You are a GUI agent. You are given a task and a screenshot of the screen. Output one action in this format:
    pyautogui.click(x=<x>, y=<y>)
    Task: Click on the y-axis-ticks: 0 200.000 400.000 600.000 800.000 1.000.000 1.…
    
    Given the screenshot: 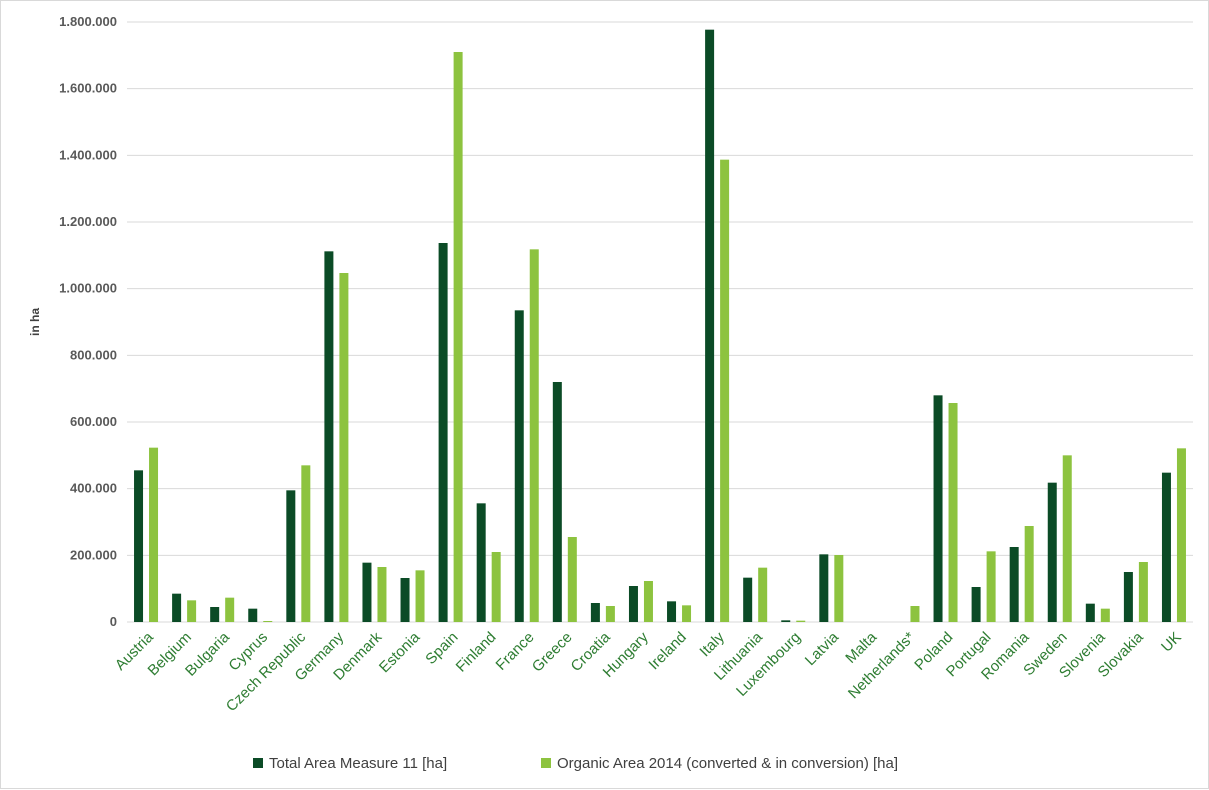 What is the action you would take?
    pyautogui.click(x=88, y=321)
    